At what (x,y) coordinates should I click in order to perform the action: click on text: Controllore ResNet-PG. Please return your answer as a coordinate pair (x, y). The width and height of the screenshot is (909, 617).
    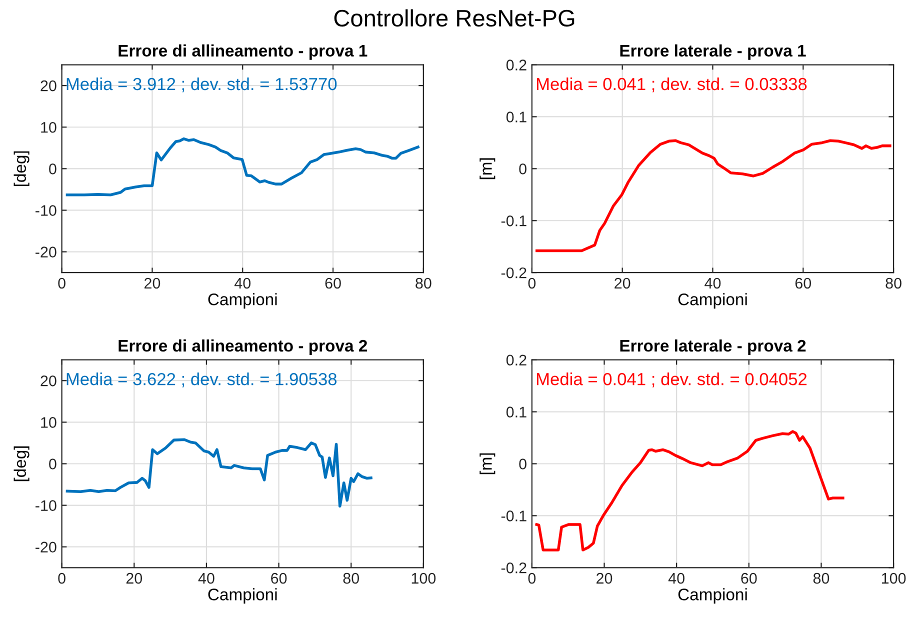
    Looking at the image, I should click on (454, 18).